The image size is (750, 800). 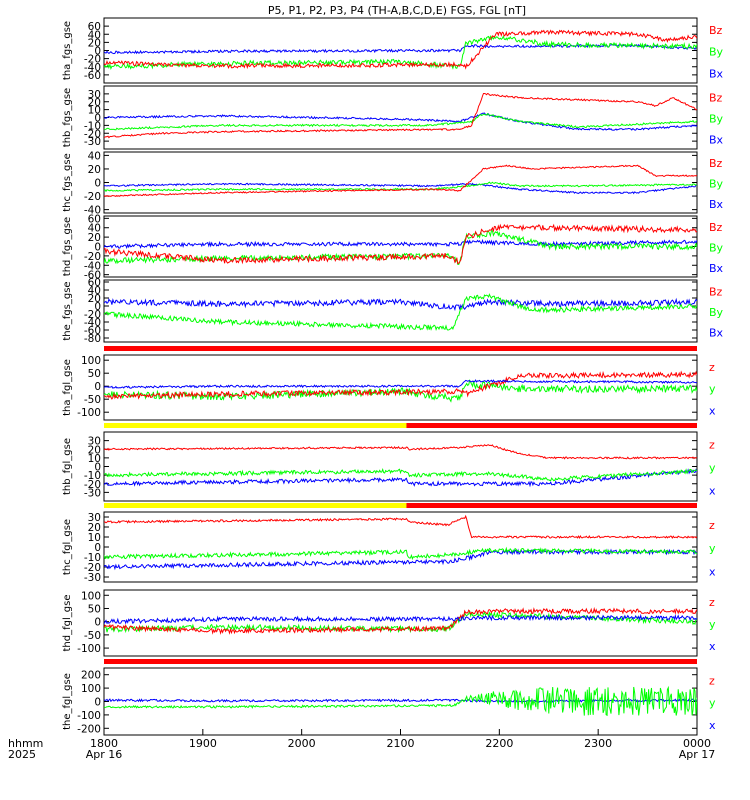 I want to click on y-tick-label: 10, so click(x=94, y=459).